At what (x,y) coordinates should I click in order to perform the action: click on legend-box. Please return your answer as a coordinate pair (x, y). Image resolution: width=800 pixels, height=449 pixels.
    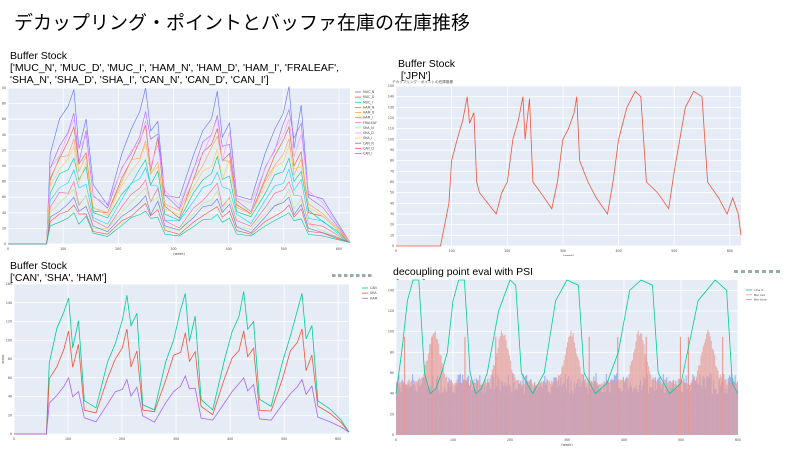
    Looking at the image, I should click on (771, 295).